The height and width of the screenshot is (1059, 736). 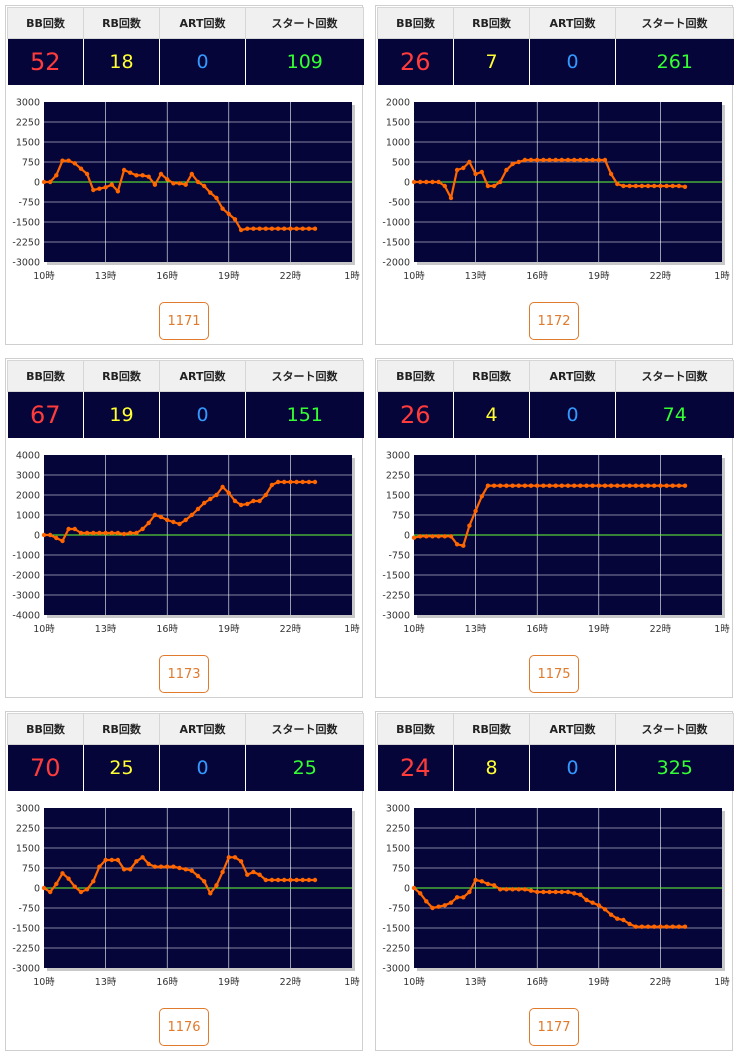 I want to click on start-count: 325, so click(x=674, y=767).